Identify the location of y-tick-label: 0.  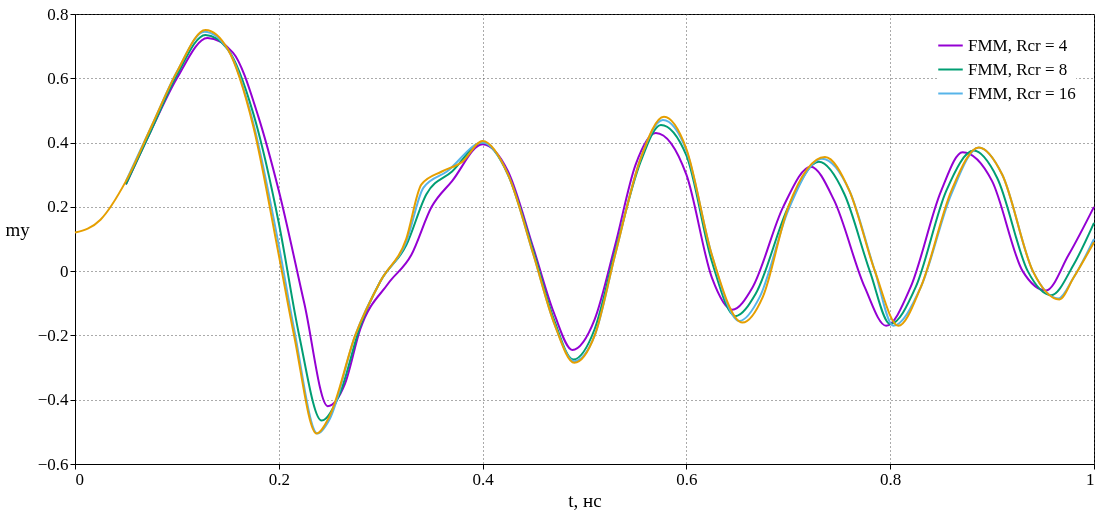
(64, 271).